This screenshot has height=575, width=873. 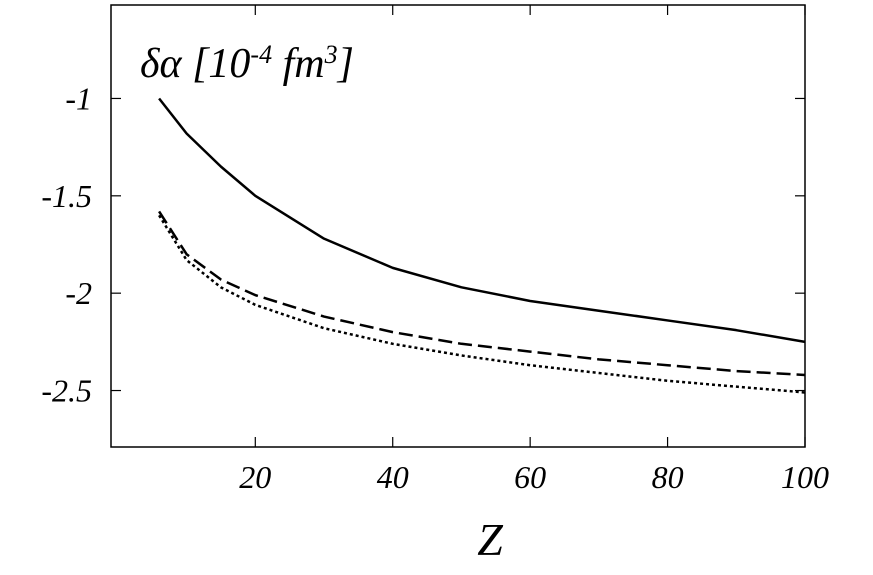 What do you see at coordinates (331, 54) in the screenshot?
I see `y-axis-label-part: 3` at bounding box center [331, 54].